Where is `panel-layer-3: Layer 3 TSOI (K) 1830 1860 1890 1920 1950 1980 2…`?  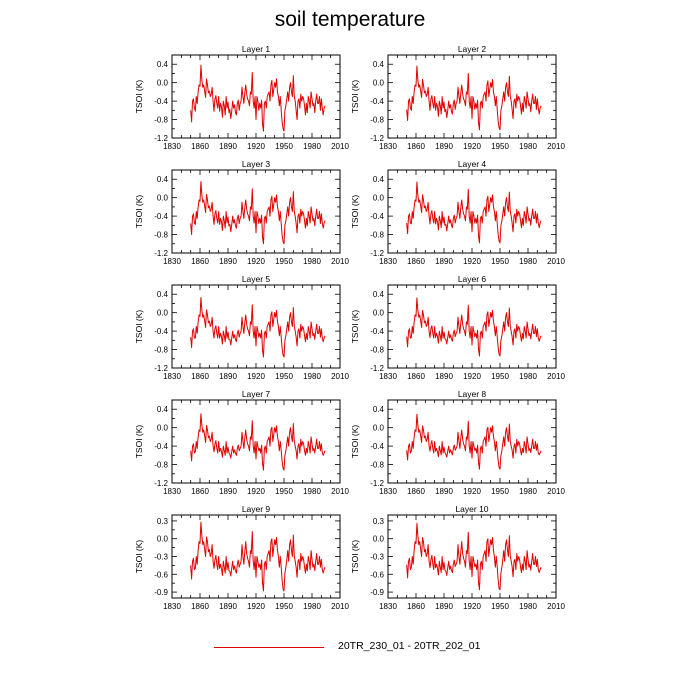 panel-layer-3: Layer 3 TSOI (K) 1830 1860 1890 1920 1950 1980 2… is located at coordinates (241, 212).